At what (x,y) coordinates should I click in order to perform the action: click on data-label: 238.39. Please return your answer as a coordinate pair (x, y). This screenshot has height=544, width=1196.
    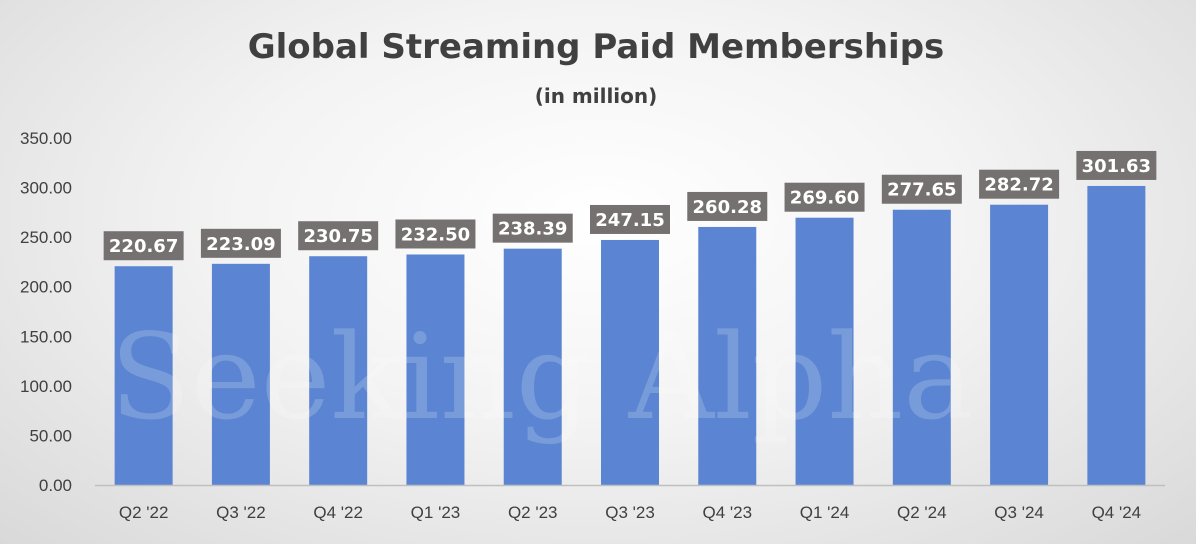
    Looking at the image, I should click on (532, 228).